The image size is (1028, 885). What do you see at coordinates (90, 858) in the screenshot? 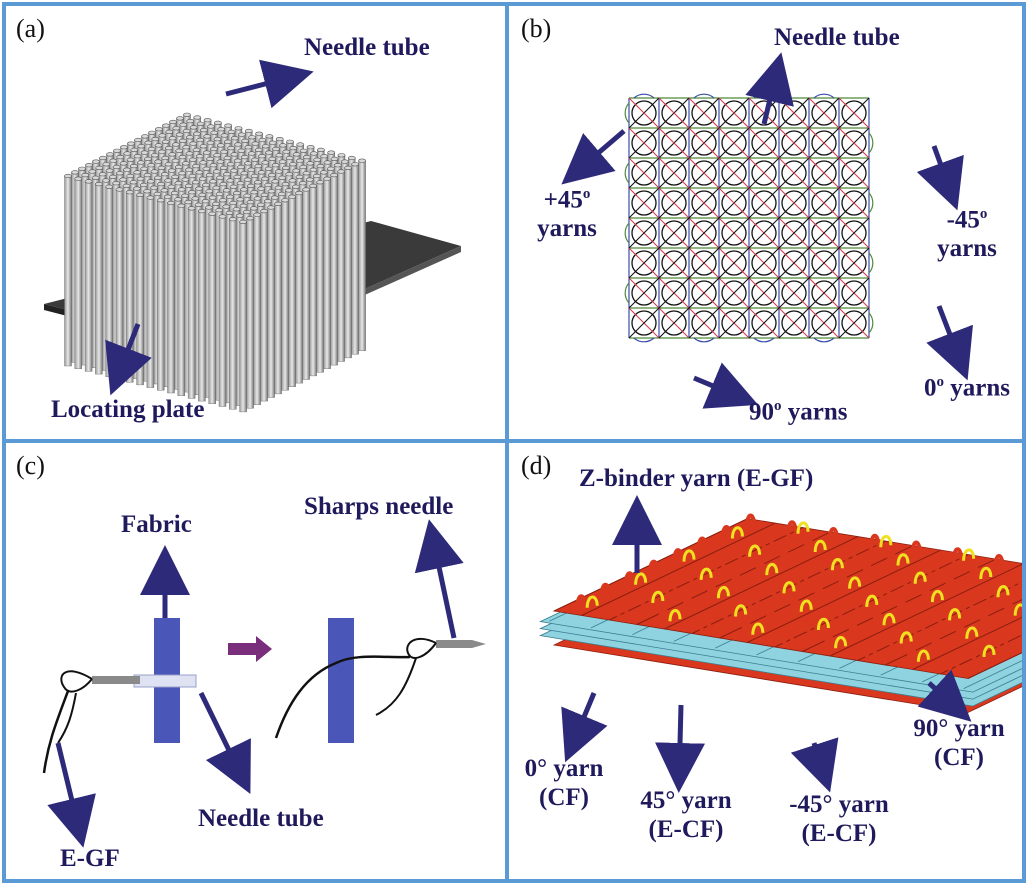
I see `egf-label: E-GF` at bounding box center [90, 858].